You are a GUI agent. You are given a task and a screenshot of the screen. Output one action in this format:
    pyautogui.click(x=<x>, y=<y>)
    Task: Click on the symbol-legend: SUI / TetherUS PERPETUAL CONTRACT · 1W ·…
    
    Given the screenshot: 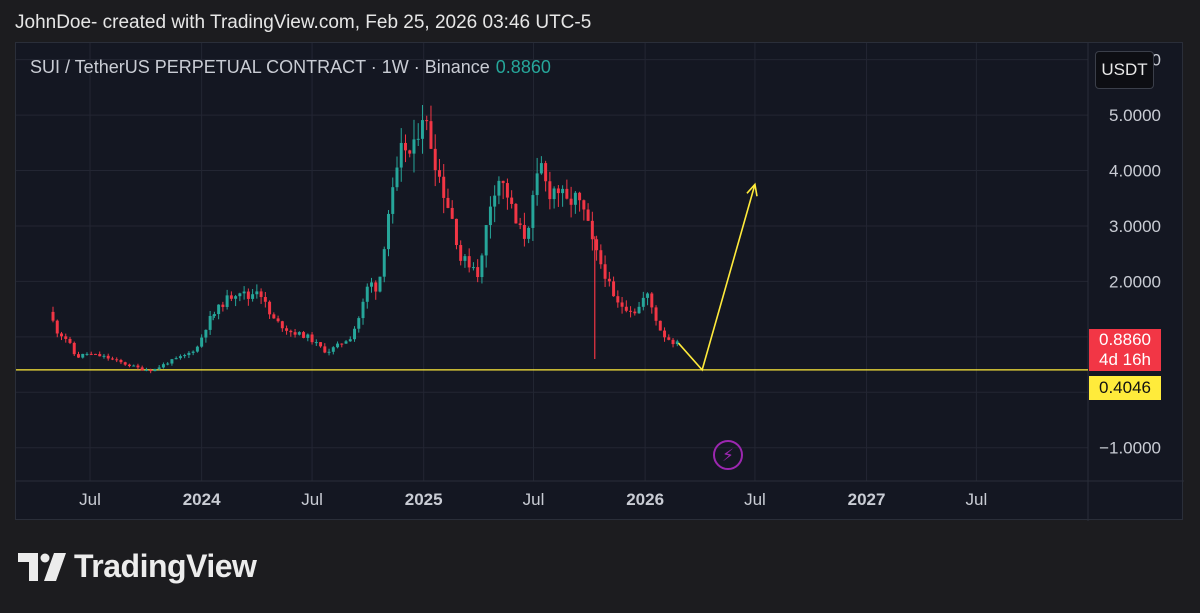 What is the action you would take?
    pyautogui.click(x=290, y=67)
    